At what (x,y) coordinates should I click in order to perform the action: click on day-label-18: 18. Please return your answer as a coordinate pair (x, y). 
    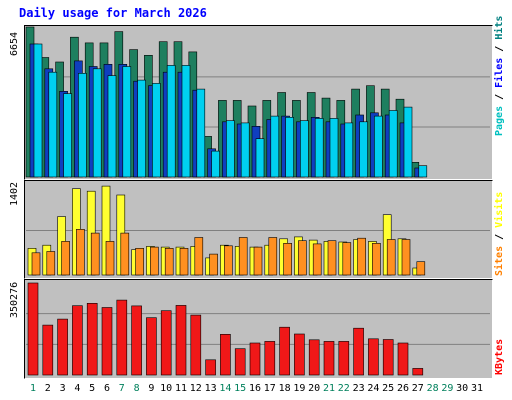
    Looking at the image, I should click on (284, 388).